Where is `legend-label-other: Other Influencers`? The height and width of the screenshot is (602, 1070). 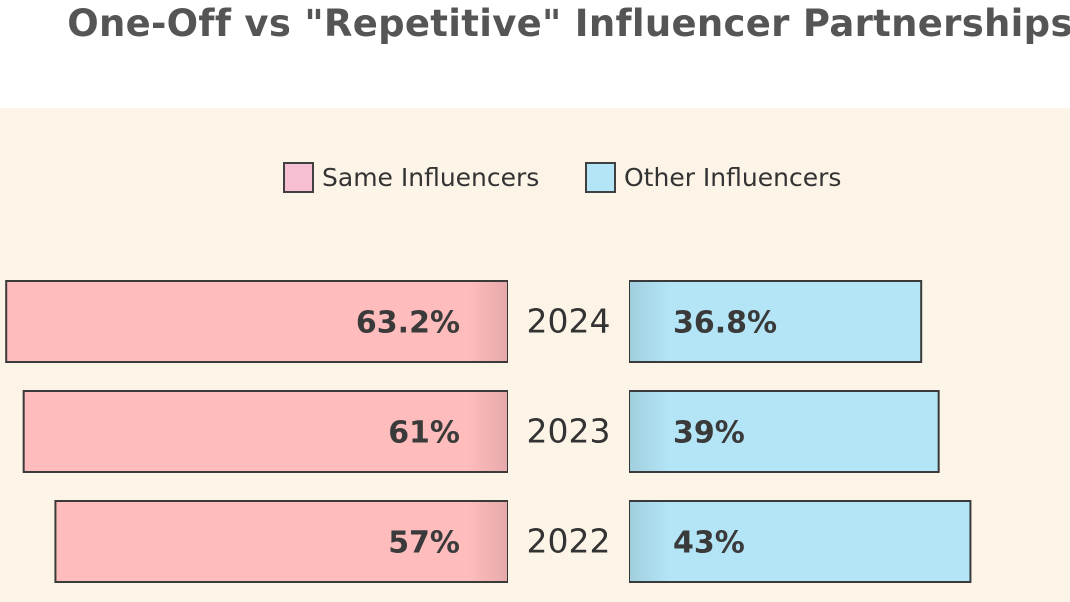 legend-label-other: Other Influencers is located at coordinates (733, 177).